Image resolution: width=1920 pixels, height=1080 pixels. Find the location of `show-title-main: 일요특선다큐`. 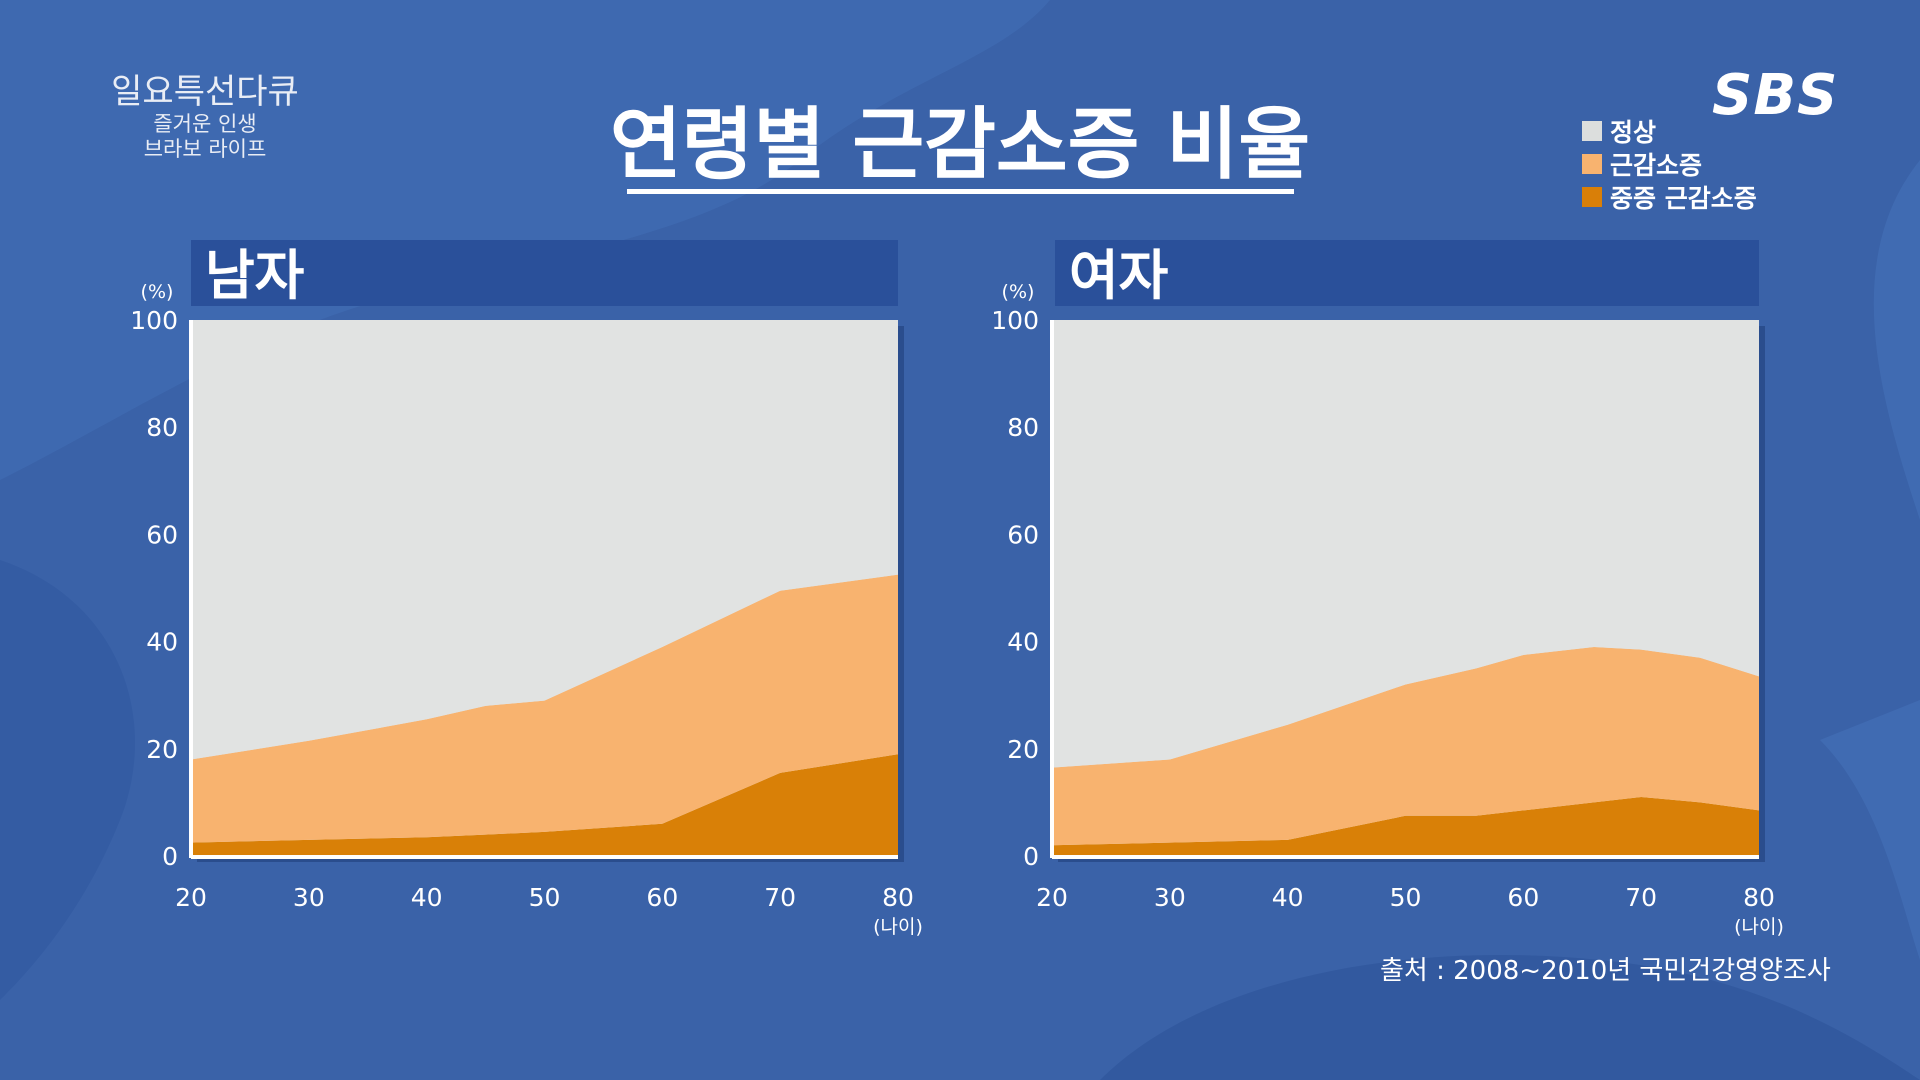

show-title-main: 일요특선다큐 is located at coordinates (205, 92).